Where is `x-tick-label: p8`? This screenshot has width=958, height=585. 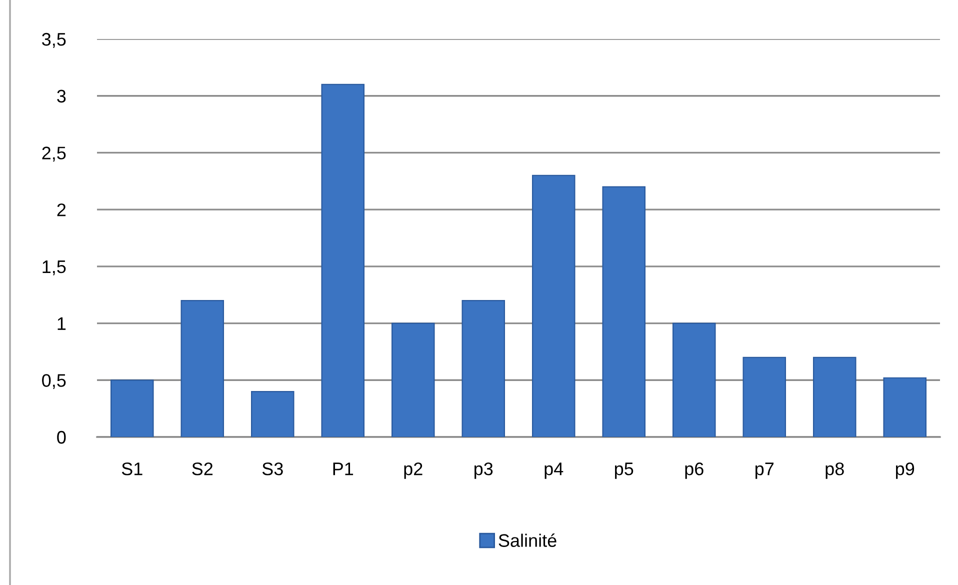
x-tick-label: p8 is located at coordinates (835, 470).